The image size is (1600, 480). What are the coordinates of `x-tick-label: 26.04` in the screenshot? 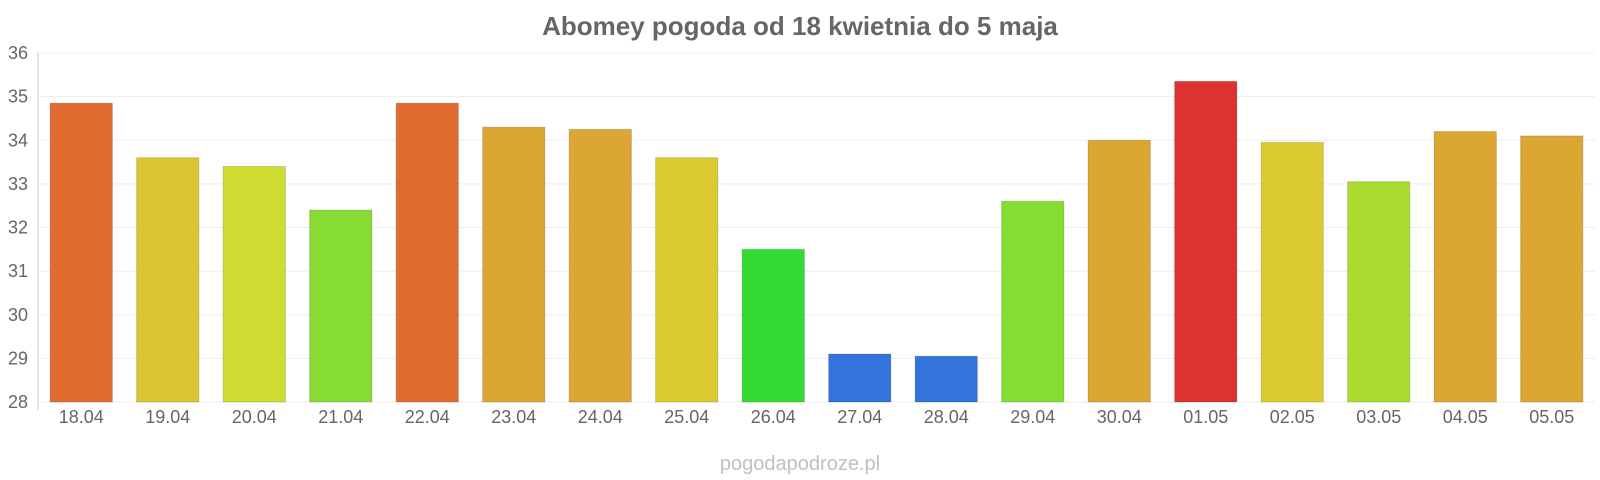 It's located at (773, 417).